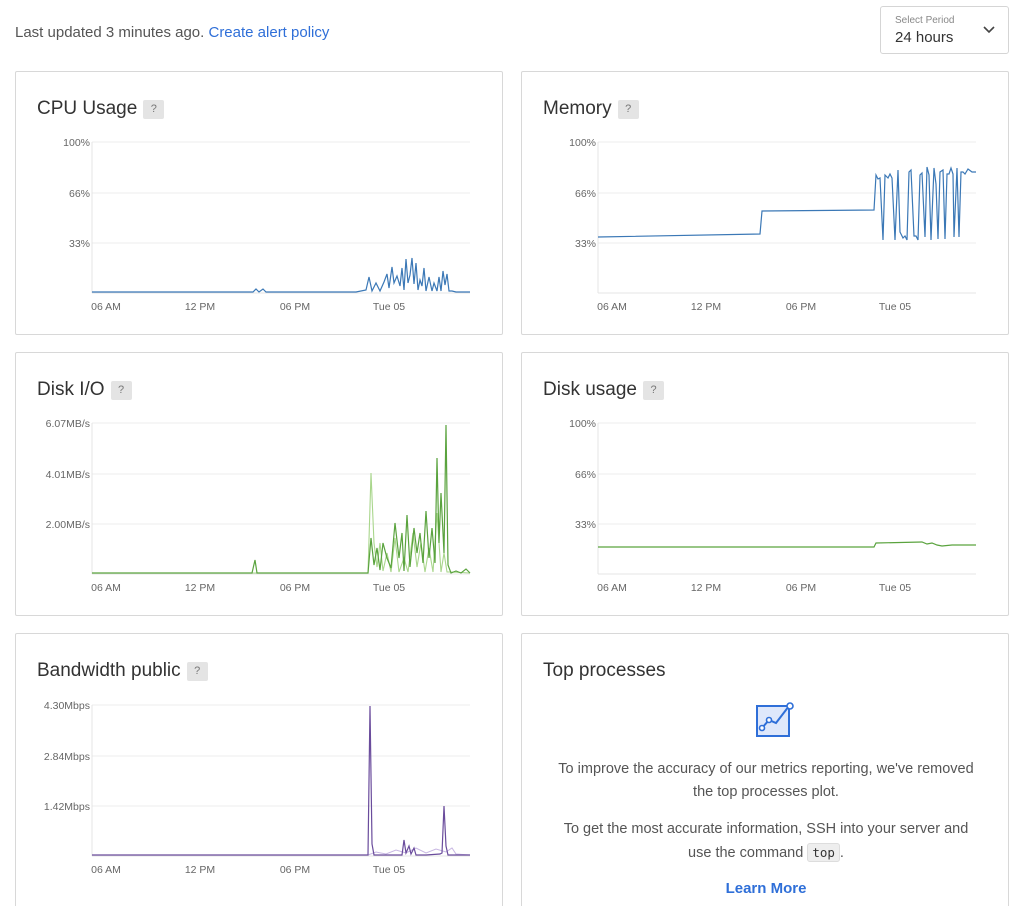 The width and height of the screenshot is (1024, 906). Describe the element at coordinates (67, 807) in the screenshot. I see `y-tick-label: 1.42Mbps` at that location.